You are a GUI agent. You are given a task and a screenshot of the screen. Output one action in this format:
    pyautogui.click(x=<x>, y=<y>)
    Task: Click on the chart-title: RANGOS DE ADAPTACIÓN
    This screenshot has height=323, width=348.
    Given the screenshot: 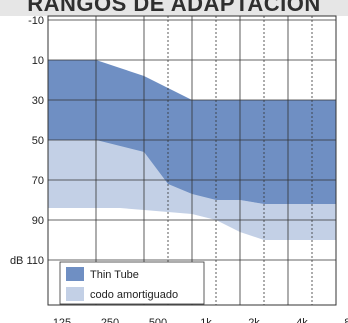 What is the action you would take?
    pyautogui.click(x=174, y=8)
    